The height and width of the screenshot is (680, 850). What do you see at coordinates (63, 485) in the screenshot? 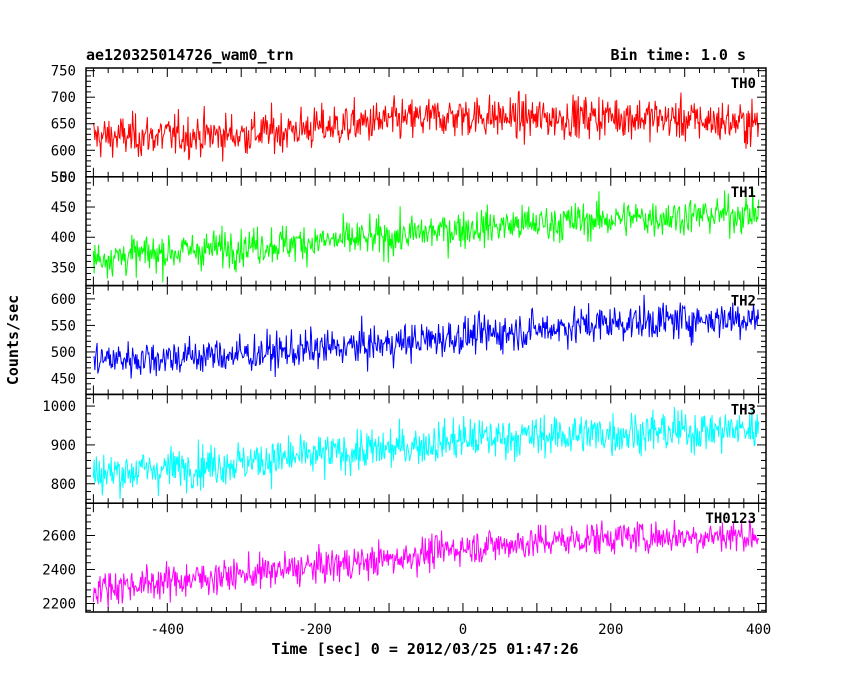
I see `y-tick-label: 800` at bounding box center [63, 485].